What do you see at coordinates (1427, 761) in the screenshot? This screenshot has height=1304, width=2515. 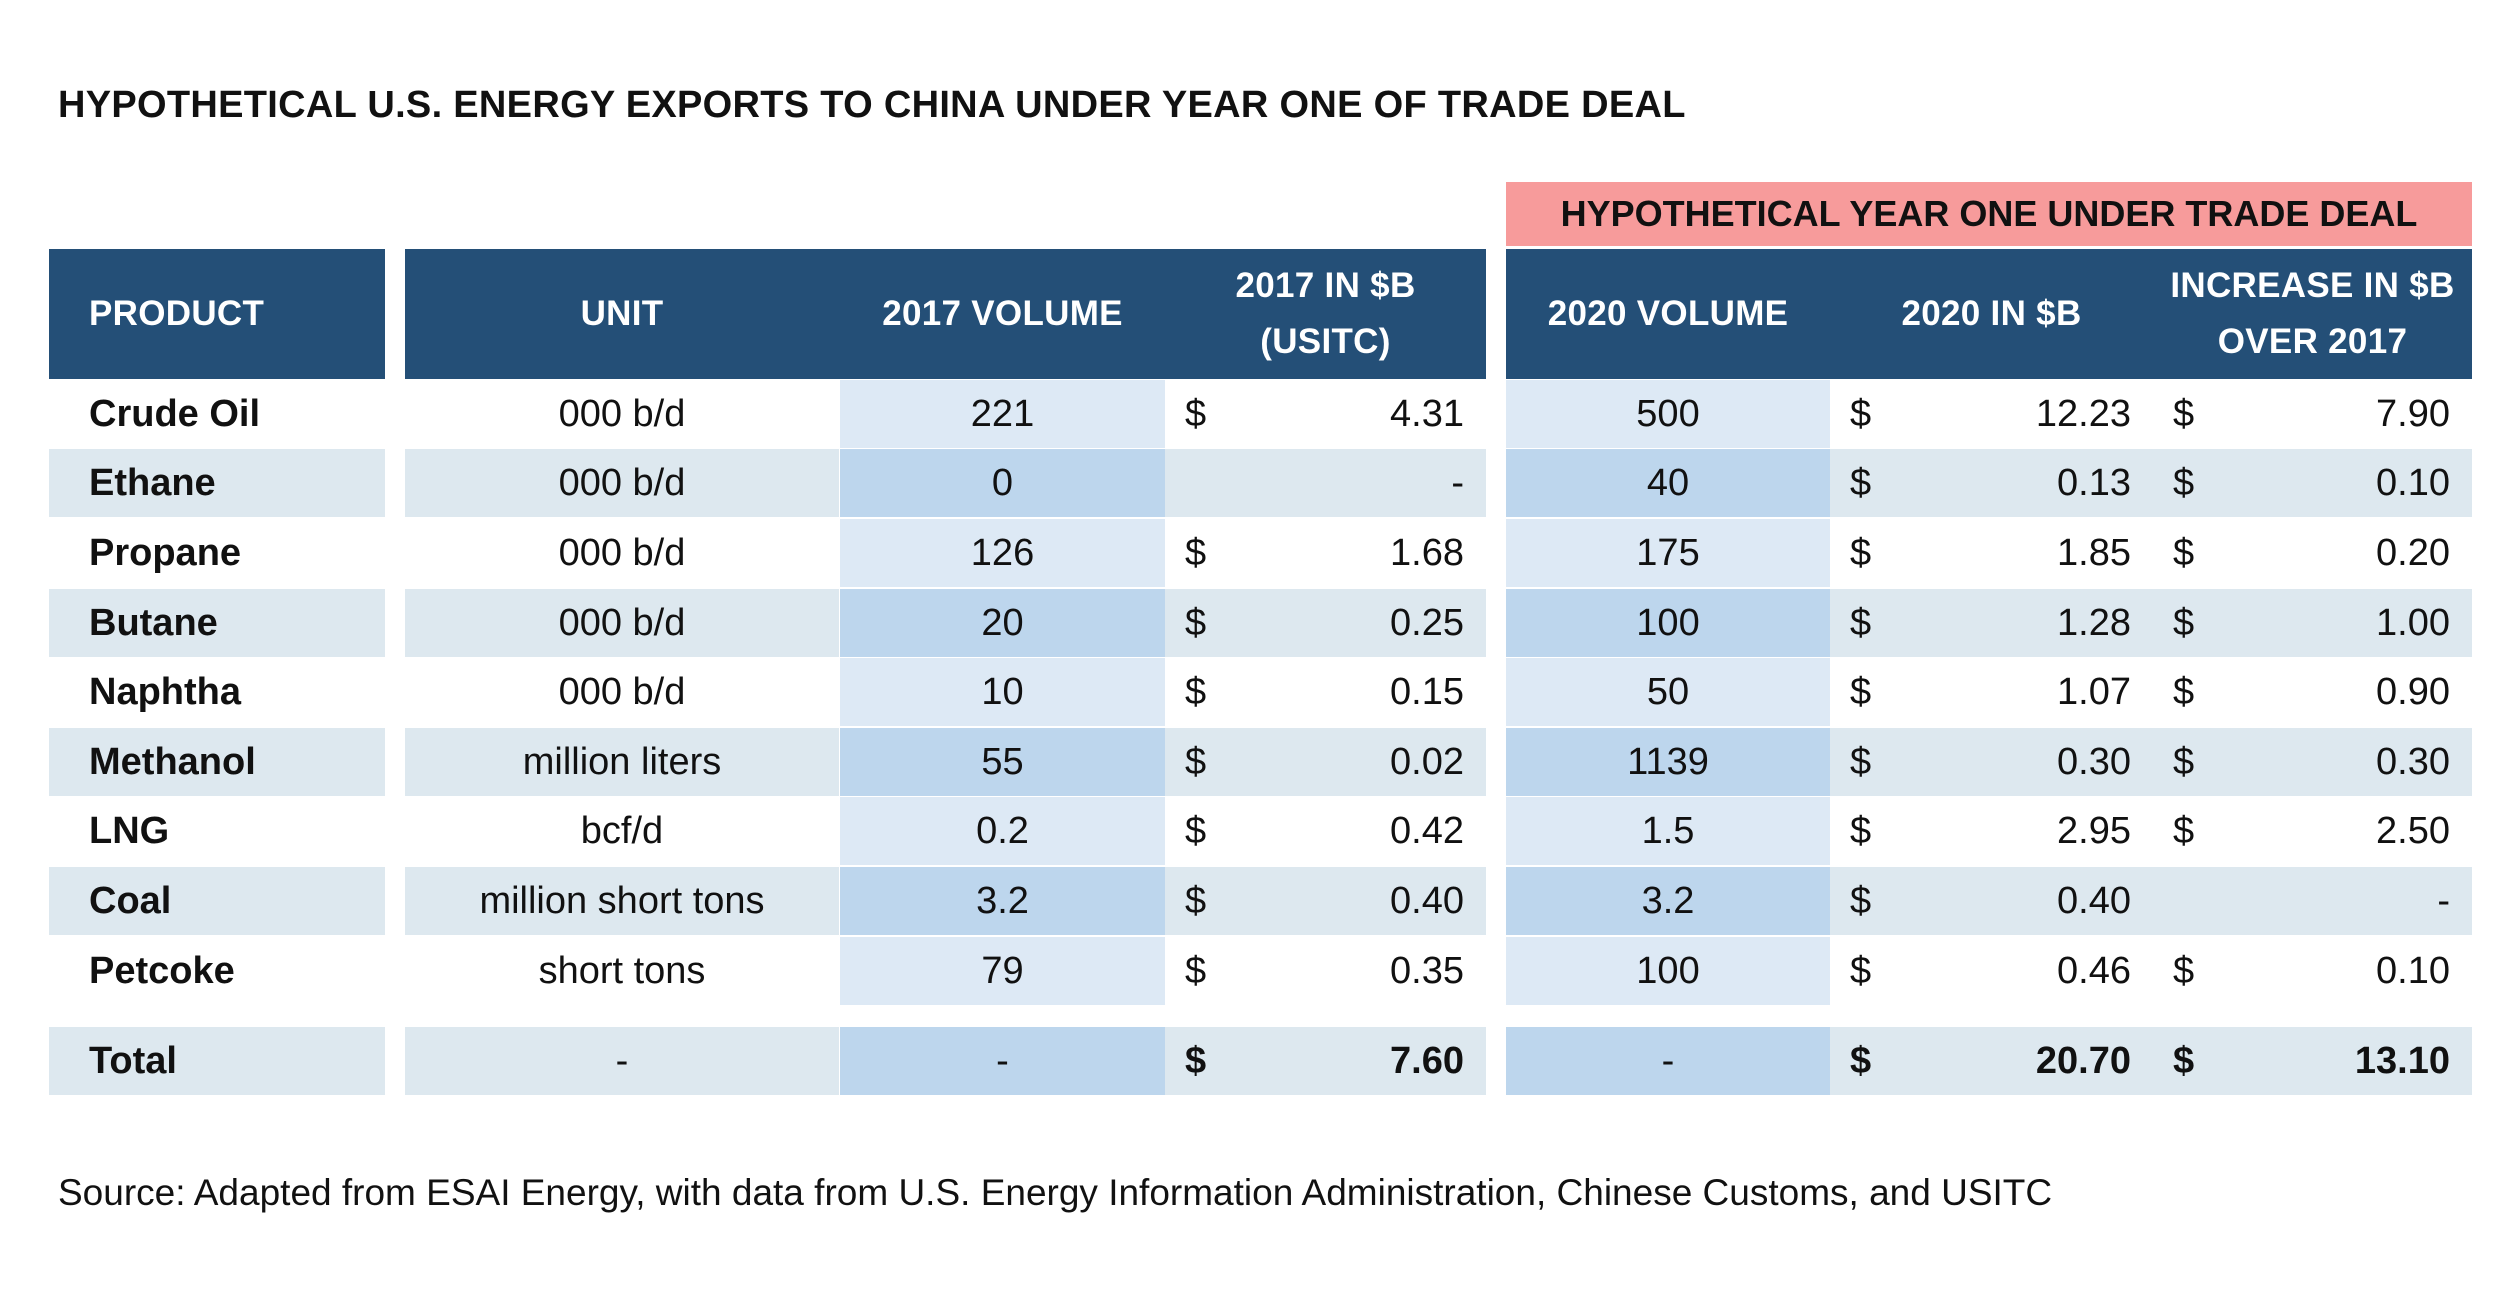 I see `amount-value: 0.02` at bounding box center [1427, 761].